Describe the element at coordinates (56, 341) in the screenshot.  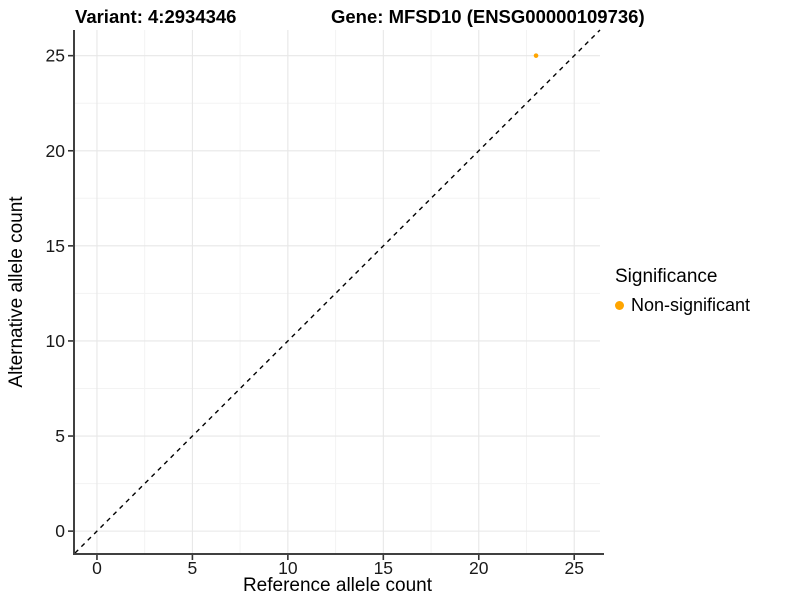
I see `y-tick-label: 10` at that location.